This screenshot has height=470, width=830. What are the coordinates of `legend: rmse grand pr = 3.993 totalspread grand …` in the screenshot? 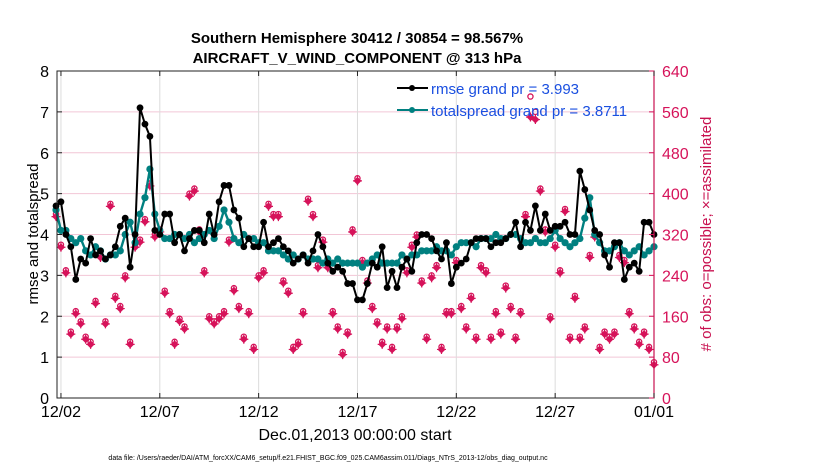 It's located at (512, 100).